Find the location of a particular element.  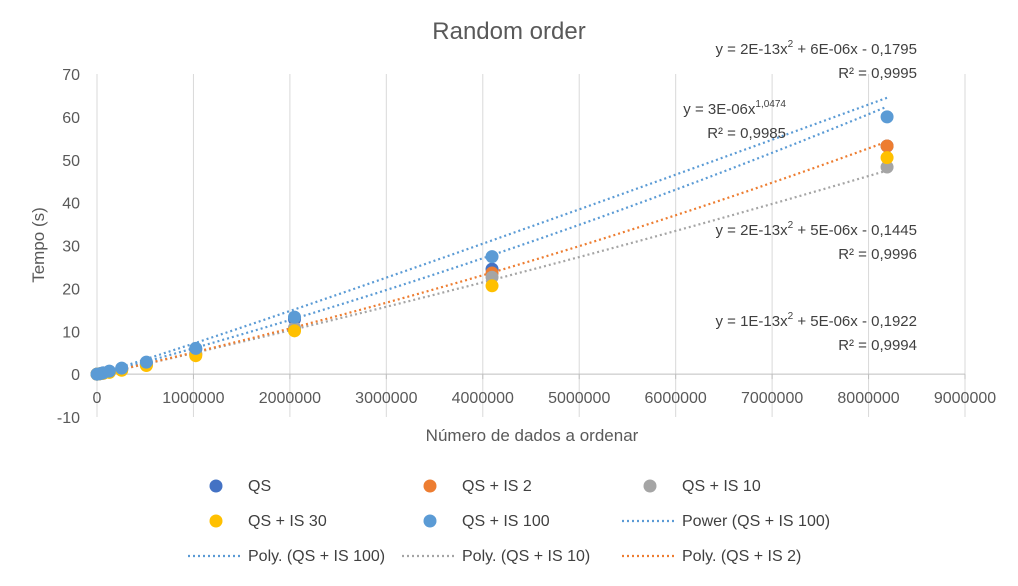

trendline-equation: y = 3E-06x1,0474 is located at coordinates (734, 108).